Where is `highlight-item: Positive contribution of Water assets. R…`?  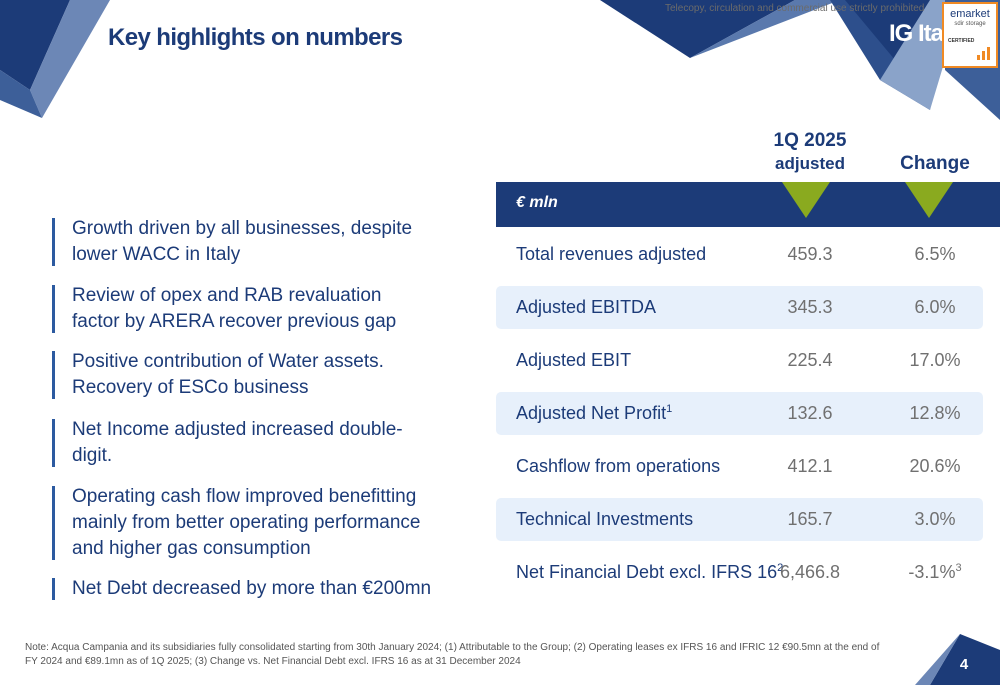
highlight-item: Positive contribution of Water assets. R… is located at coordinates (242, 375).